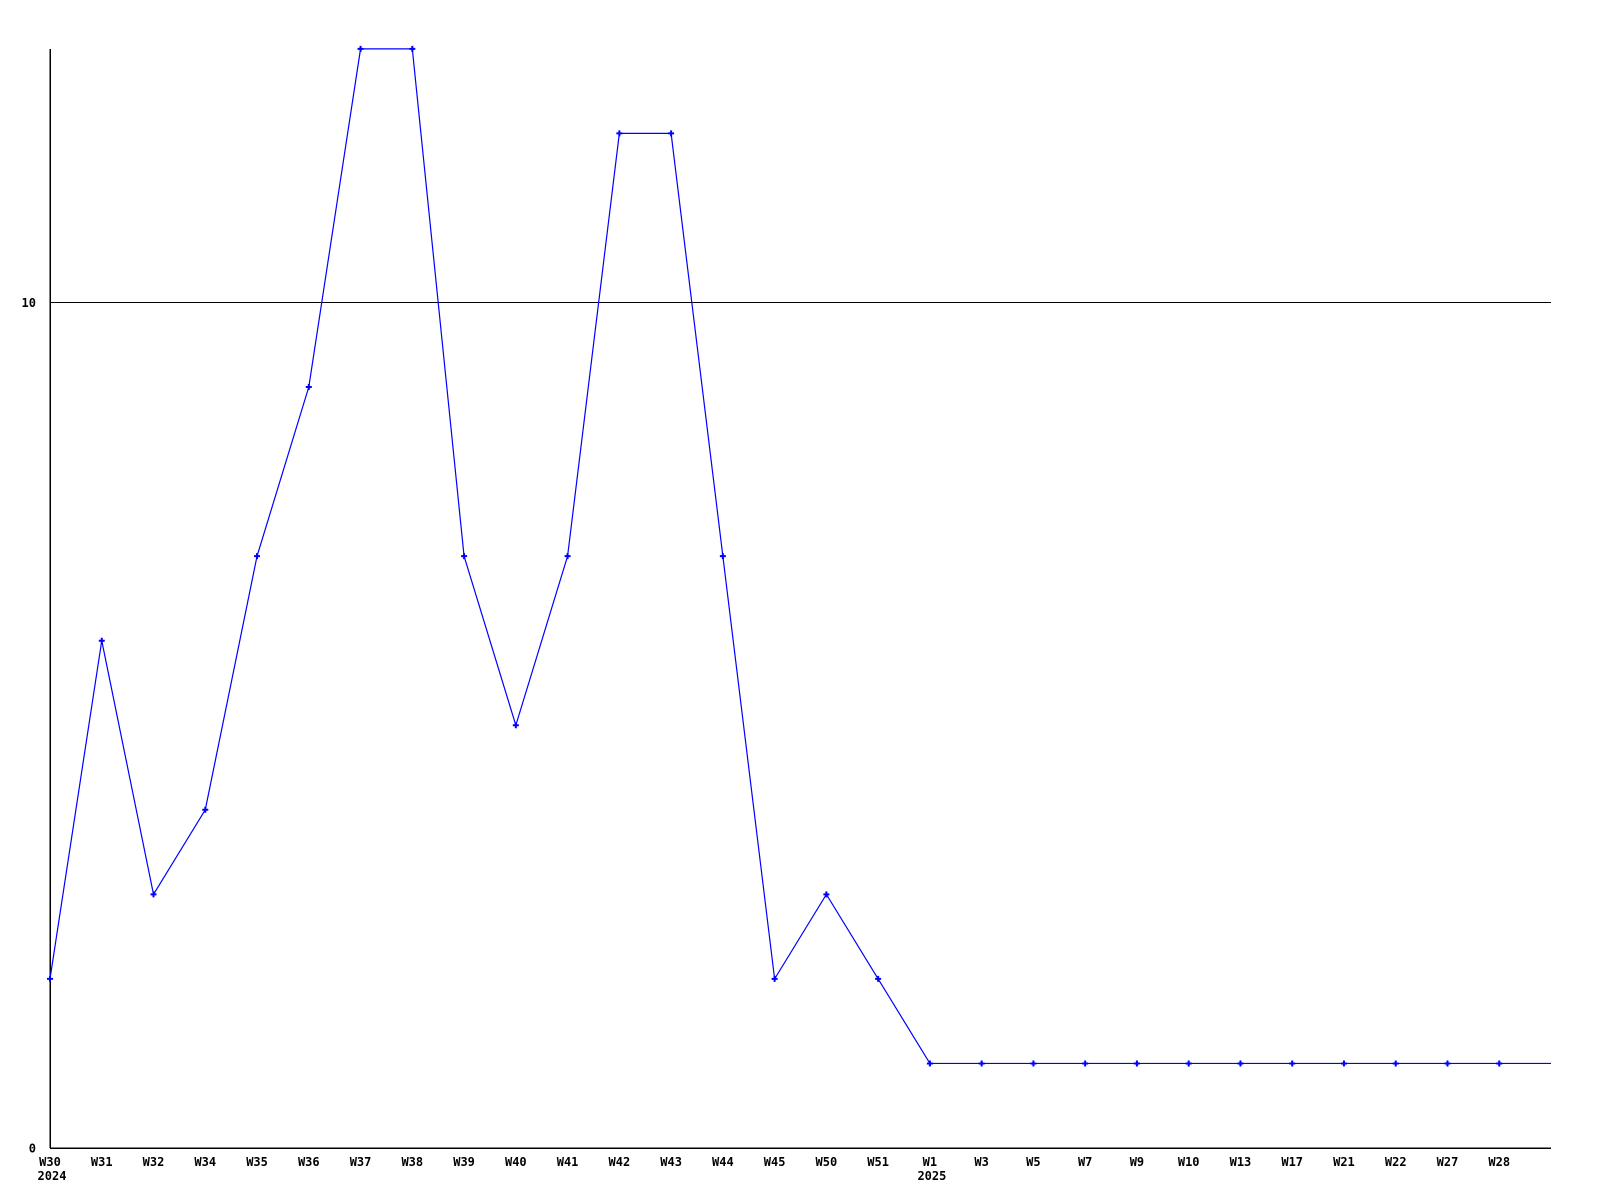 The height and width of the screenshot is (1200, 1600). What do you see at coordinates (671, 1162) in the screenshot?
I see `x-tick-label: W43` at bounding box center [671, 1162].